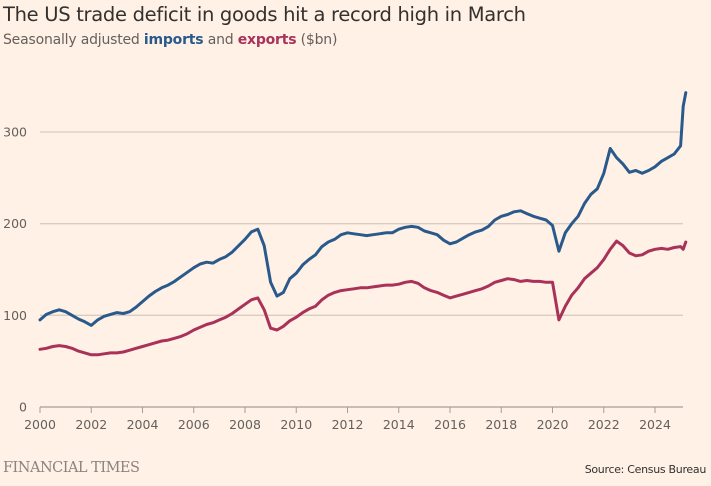 The image size is (711, 486). What do you see at coordinates (91, 424) in the screenshot?
I see `x-tick-label-2002: 2002` at bounding box center [91, 424].